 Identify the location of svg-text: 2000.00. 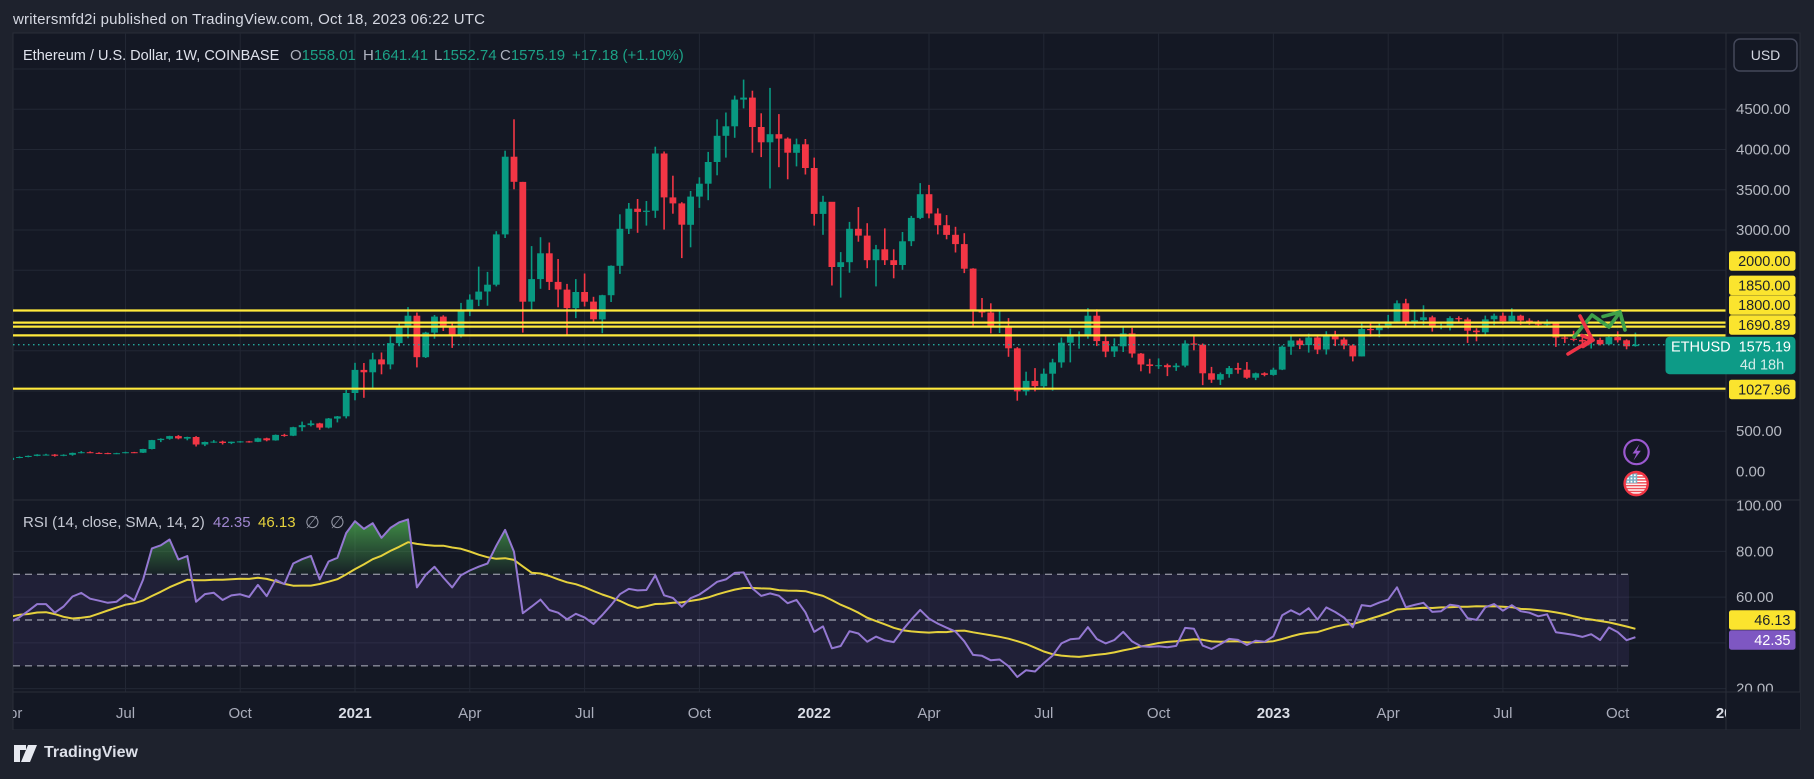
(1764, 262).